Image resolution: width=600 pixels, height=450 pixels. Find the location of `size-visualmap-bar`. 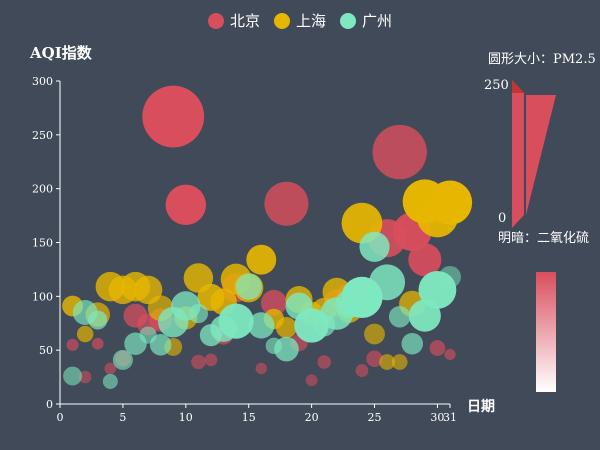

size-visualmap-bar is located at coordinates (541, 155).